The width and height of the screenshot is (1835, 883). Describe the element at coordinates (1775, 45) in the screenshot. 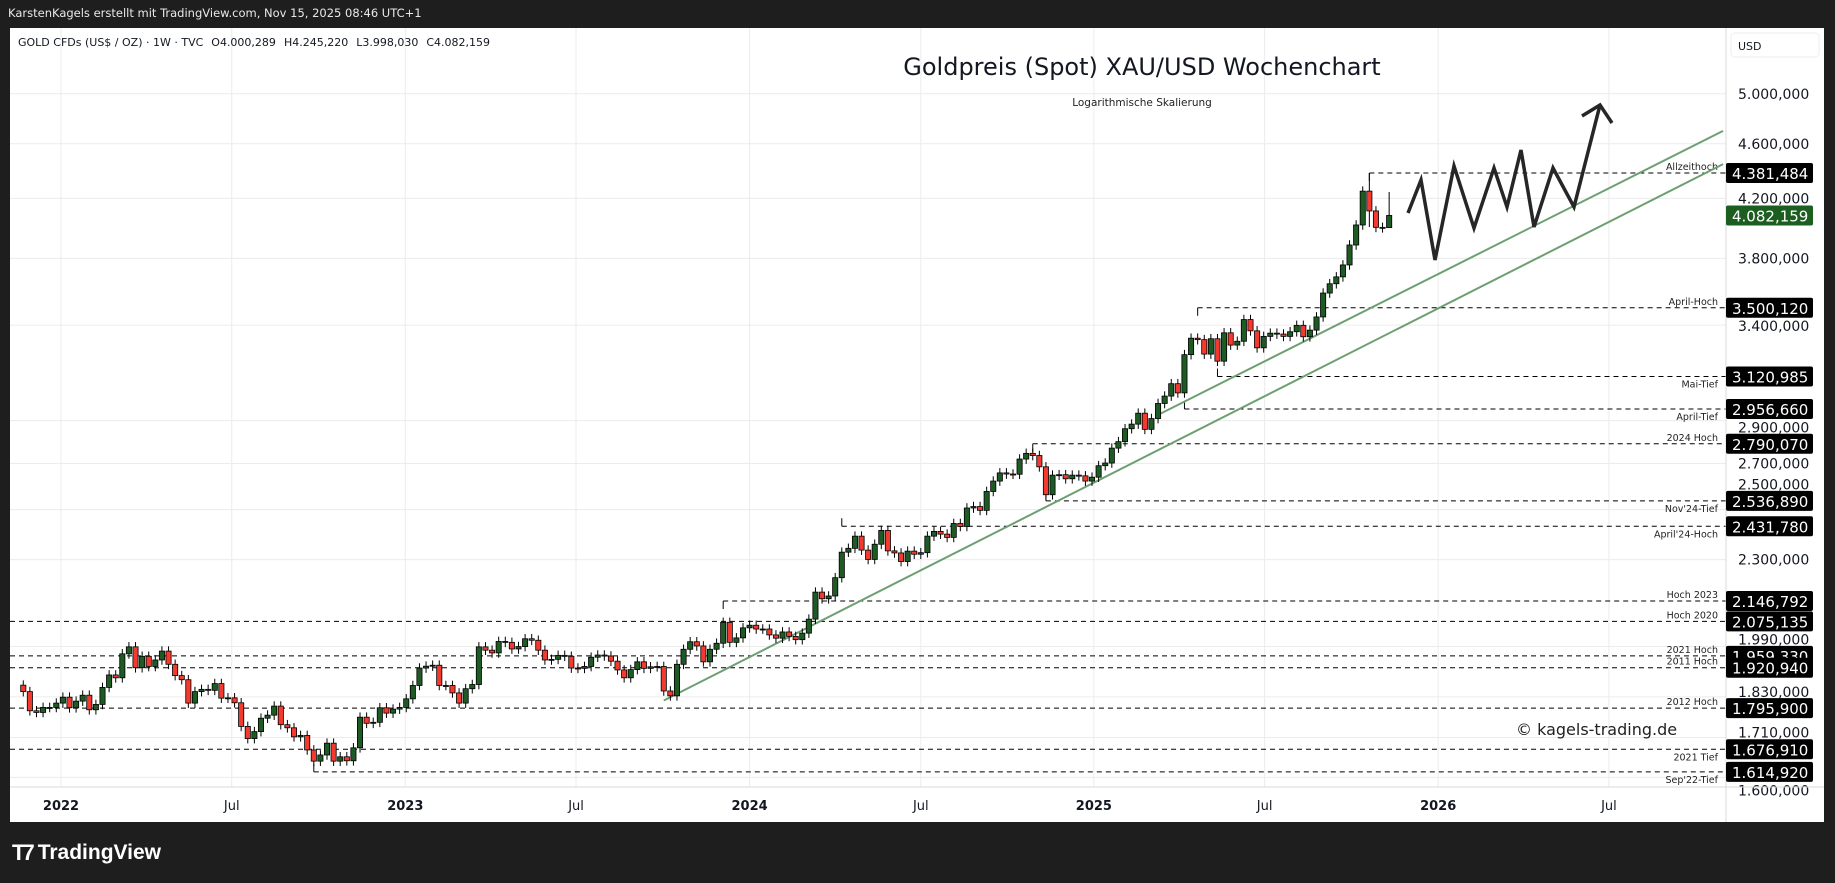

I see `currency-button` at that location.